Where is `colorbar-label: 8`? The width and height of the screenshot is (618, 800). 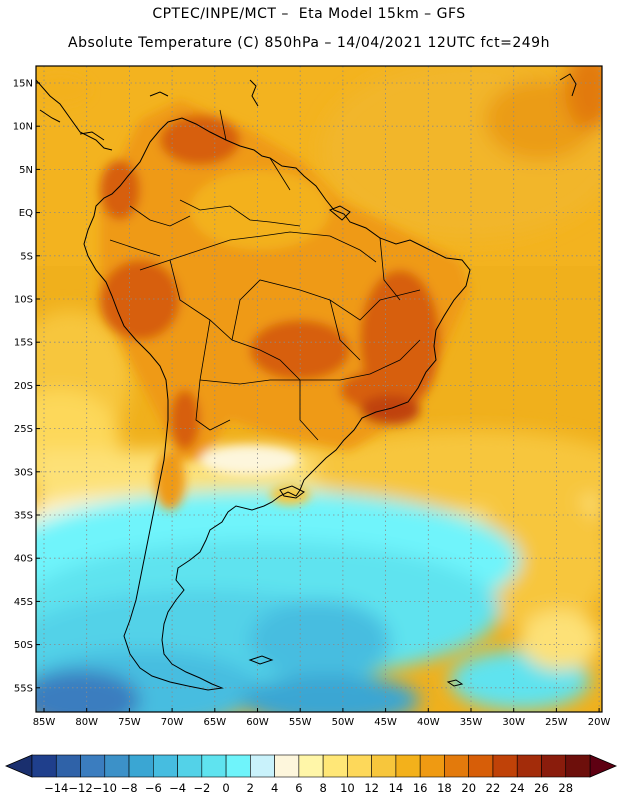
colorbar-label: 8 is located at coordinates (322, 788).